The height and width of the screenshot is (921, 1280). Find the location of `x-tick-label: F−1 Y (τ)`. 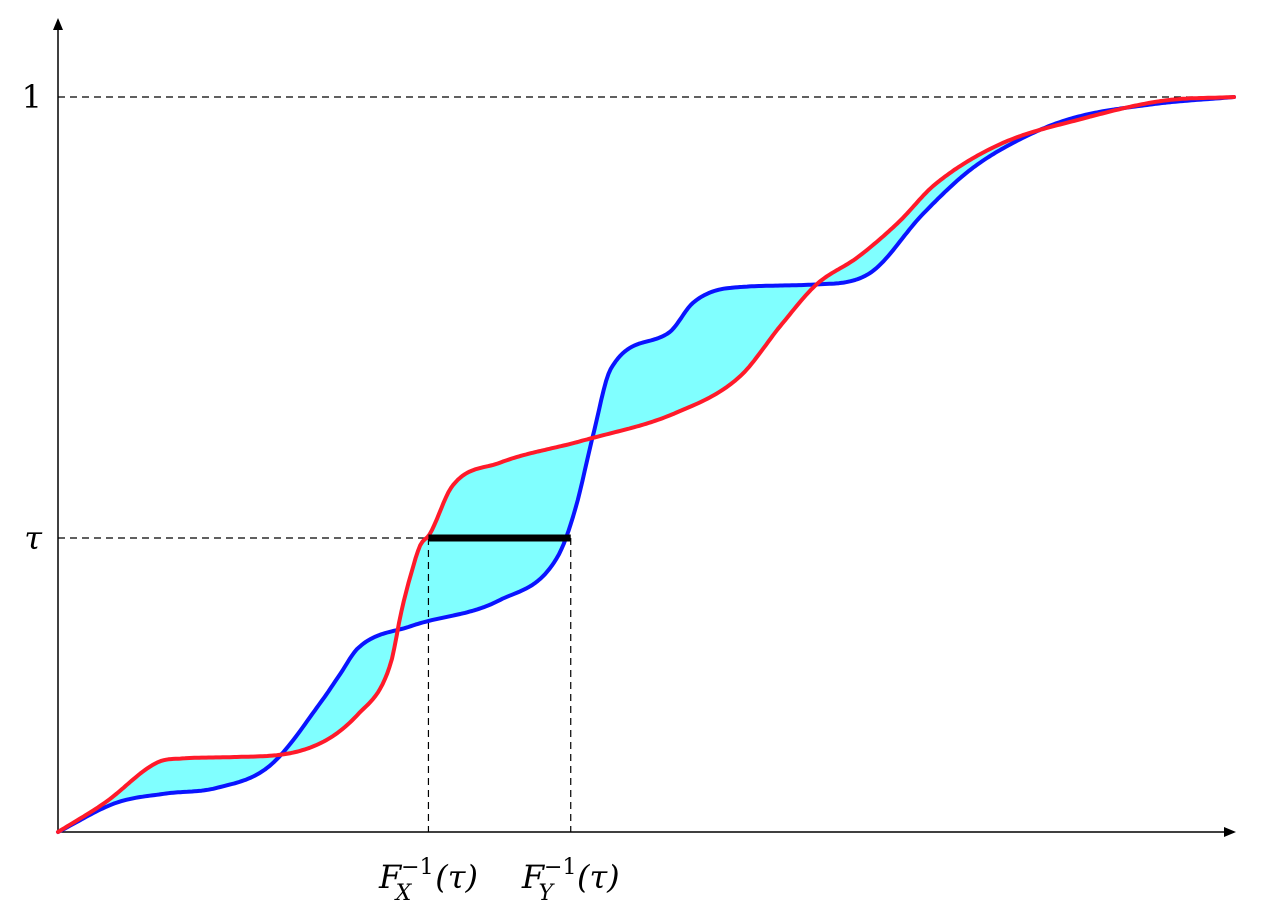

x-tick-label: F−1 Y (τ) is located at coordinates (570, 880).